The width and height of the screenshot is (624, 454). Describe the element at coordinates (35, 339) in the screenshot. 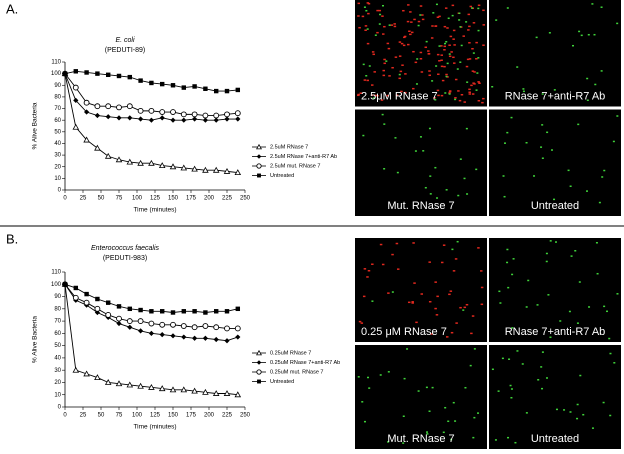

I see `y-axis-label: % Alive Bacteria` at that location.